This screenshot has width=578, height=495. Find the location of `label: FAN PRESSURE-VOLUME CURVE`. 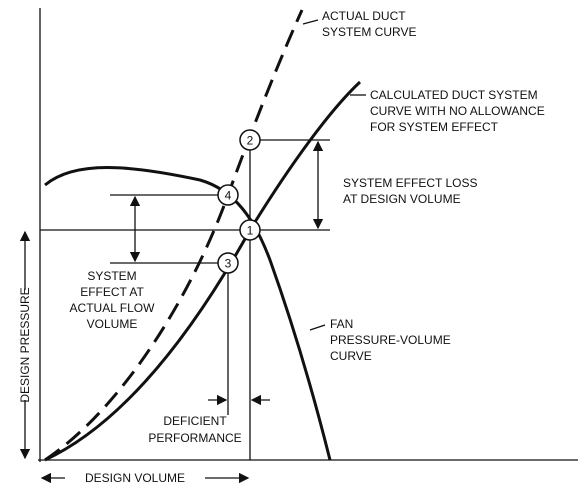

label: FAN PRESSURE-VOLUME CURVE is located at coordinates (390, 340).